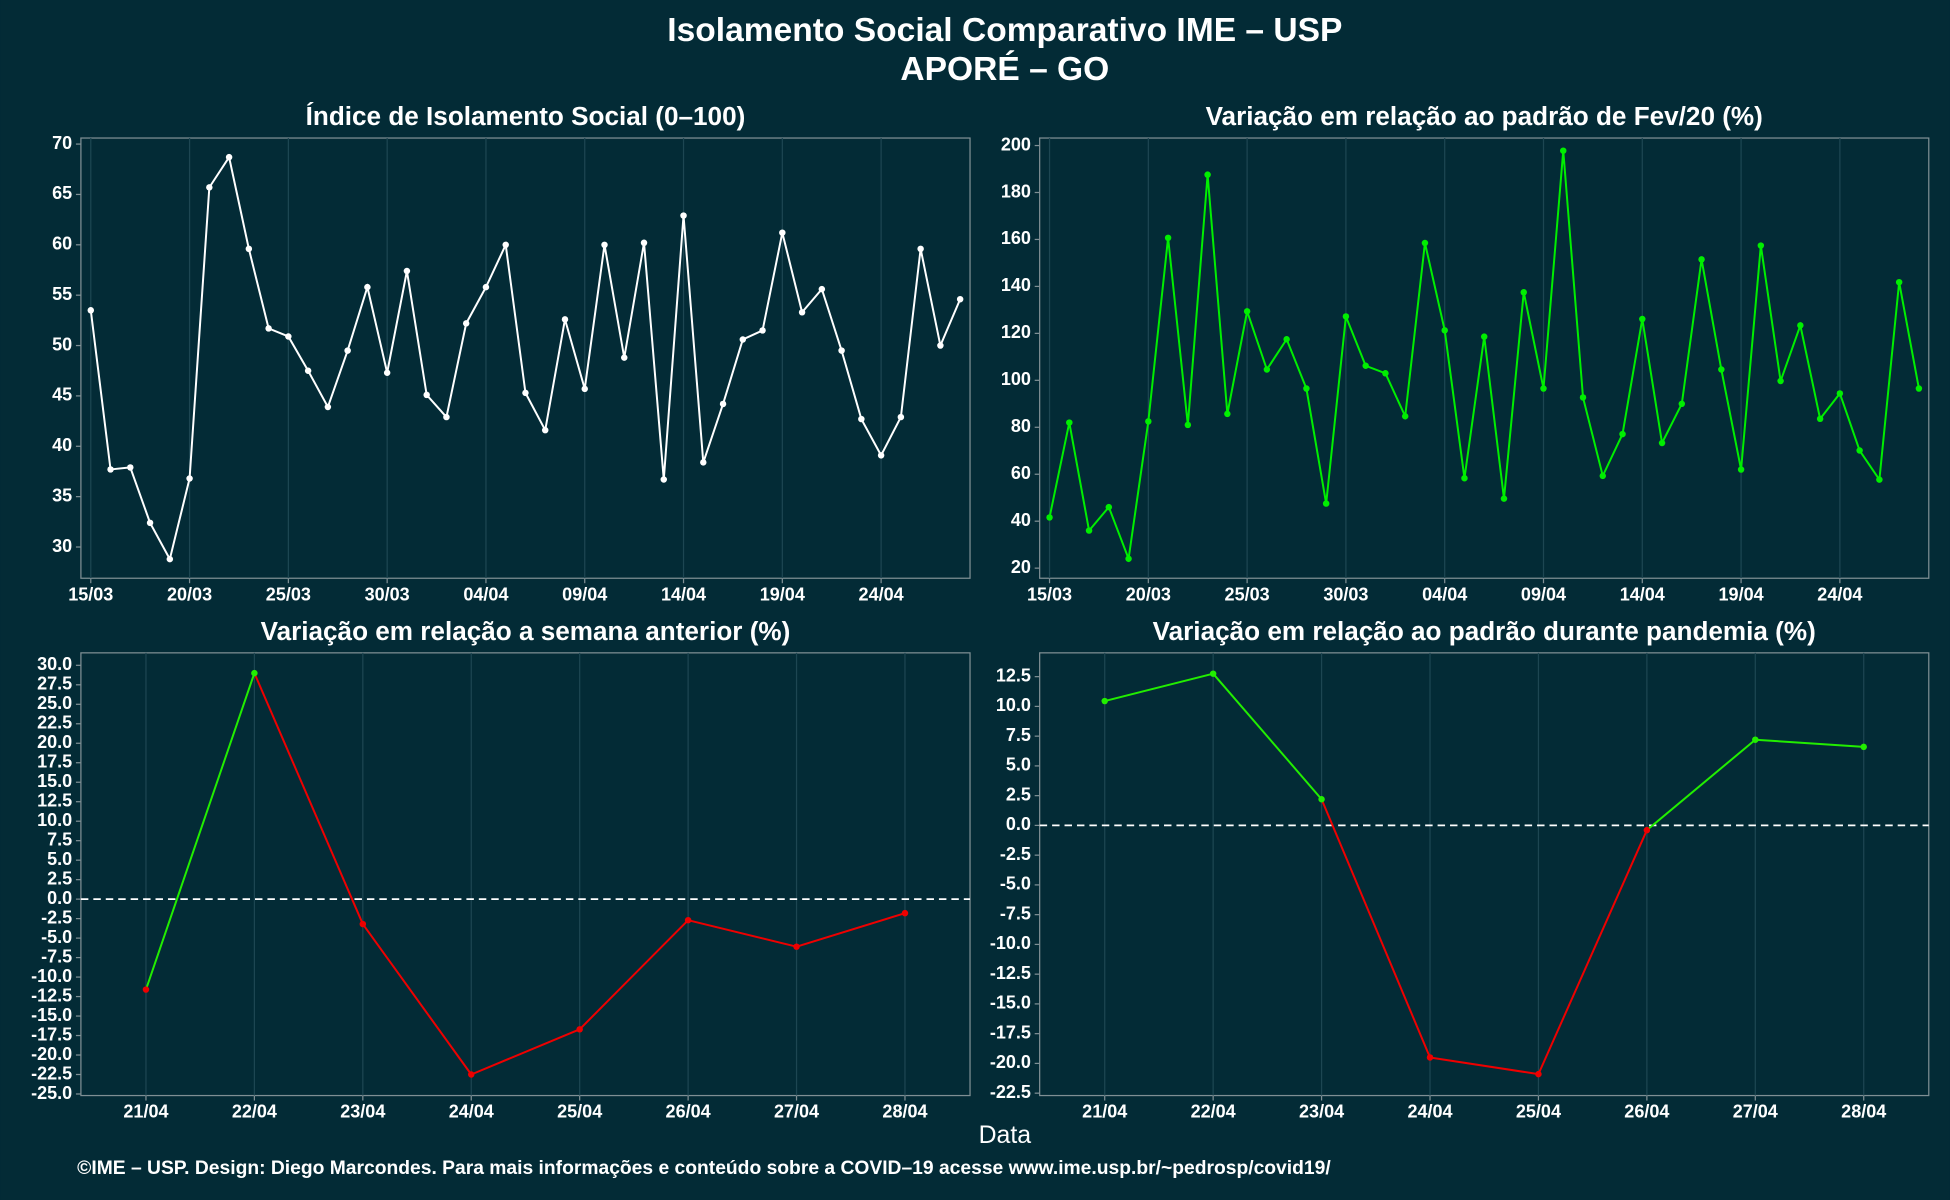  I want to click on y-tick-label: -25.0, so click(51, 1093).